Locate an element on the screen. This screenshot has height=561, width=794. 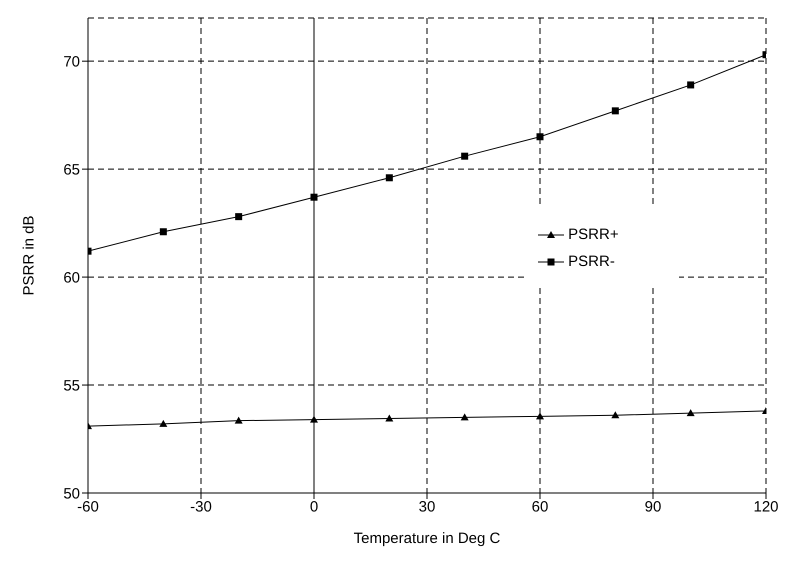
legend-label: PSRR+ is located at coordinates (593, 234).